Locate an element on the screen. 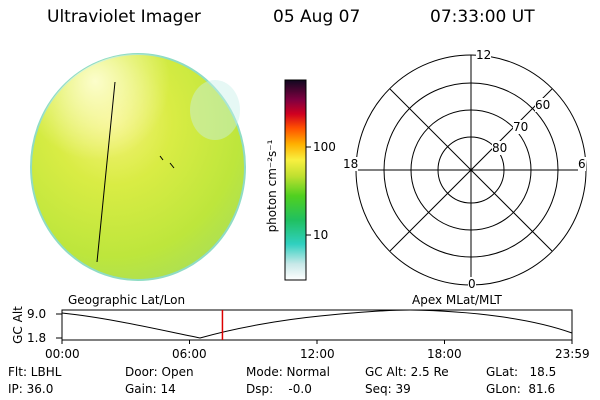 The height and width of the screenshot is (400, 600). gain-info: Gain: 14 is located at coordinates (150, 389).